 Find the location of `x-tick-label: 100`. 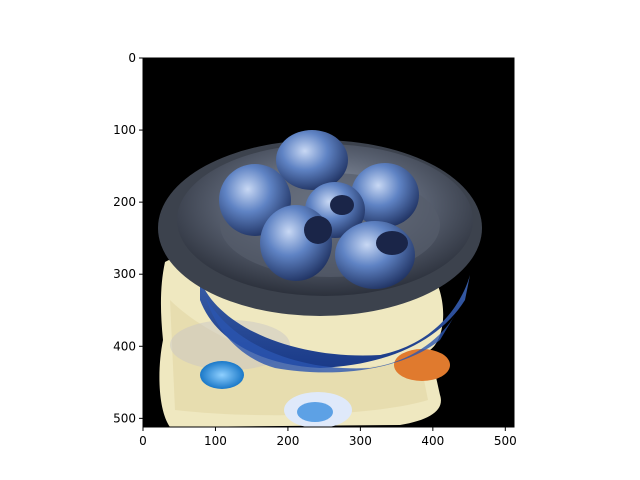

x-tick-label: 100 is located at coordinates (215, 441).